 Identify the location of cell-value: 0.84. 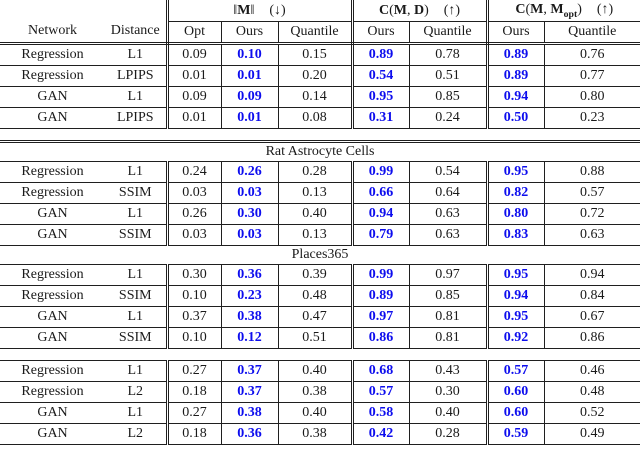
(592, 296).